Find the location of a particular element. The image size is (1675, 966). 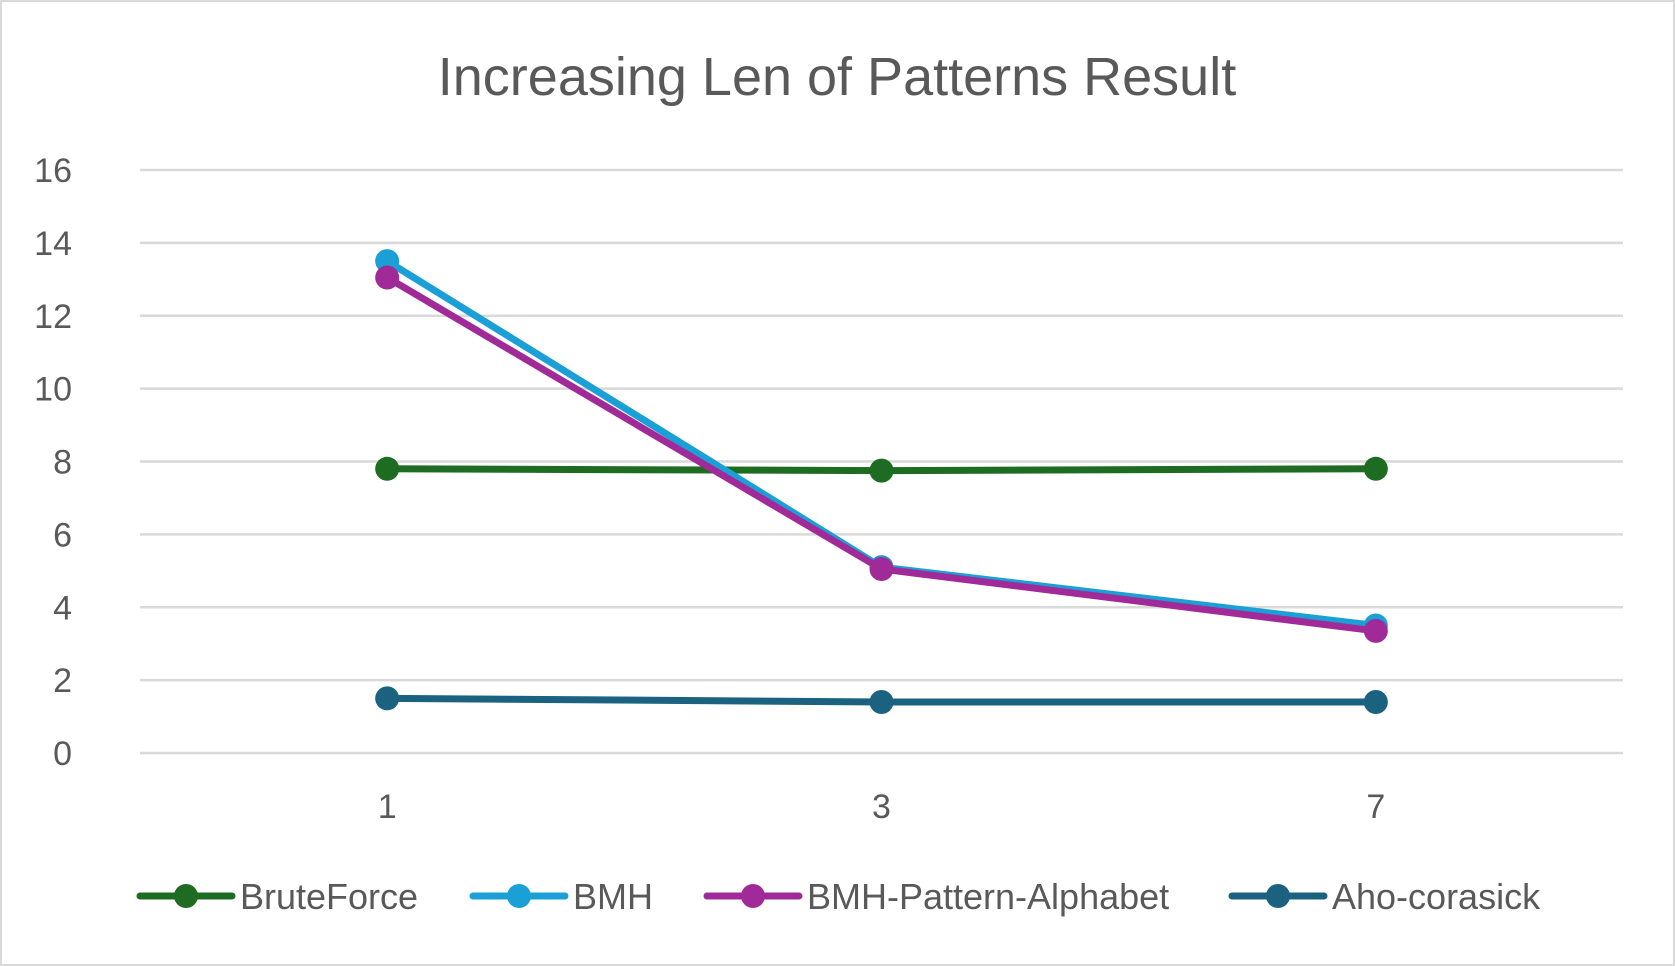

legend-label: BruteForce is located at coordinates (329, 896).